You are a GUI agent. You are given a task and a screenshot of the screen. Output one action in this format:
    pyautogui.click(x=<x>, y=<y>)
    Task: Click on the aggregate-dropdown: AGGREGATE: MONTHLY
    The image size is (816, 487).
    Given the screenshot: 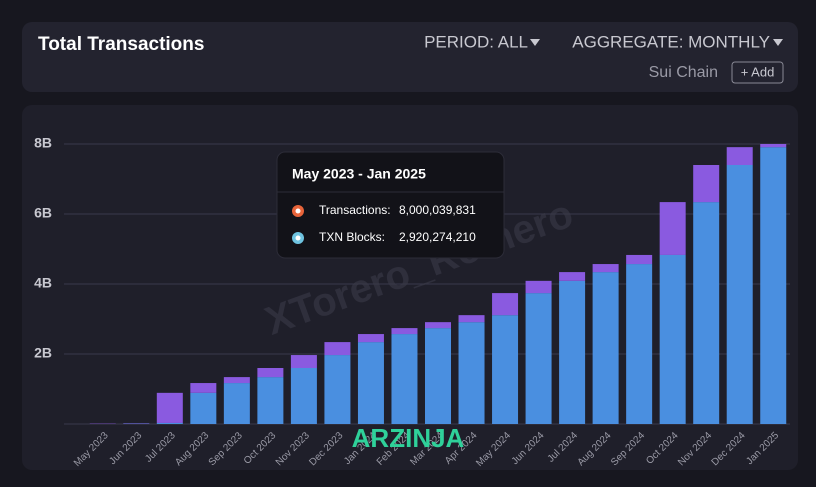 What is the action you would take?
    pyautogui.click(x=671, y=41)
    